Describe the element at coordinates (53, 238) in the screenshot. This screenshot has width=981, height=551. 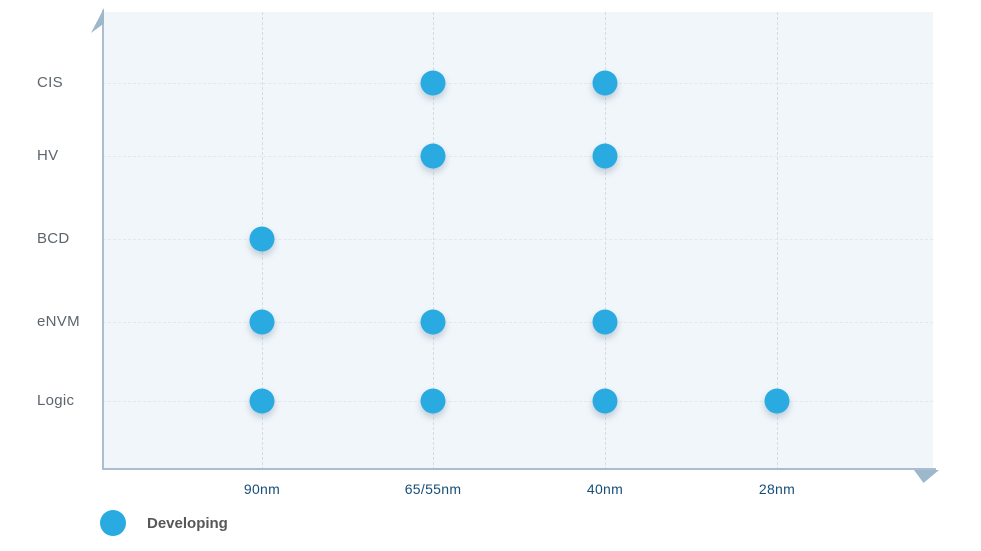
I see `y-axis-tick-label: BCD` at that location.